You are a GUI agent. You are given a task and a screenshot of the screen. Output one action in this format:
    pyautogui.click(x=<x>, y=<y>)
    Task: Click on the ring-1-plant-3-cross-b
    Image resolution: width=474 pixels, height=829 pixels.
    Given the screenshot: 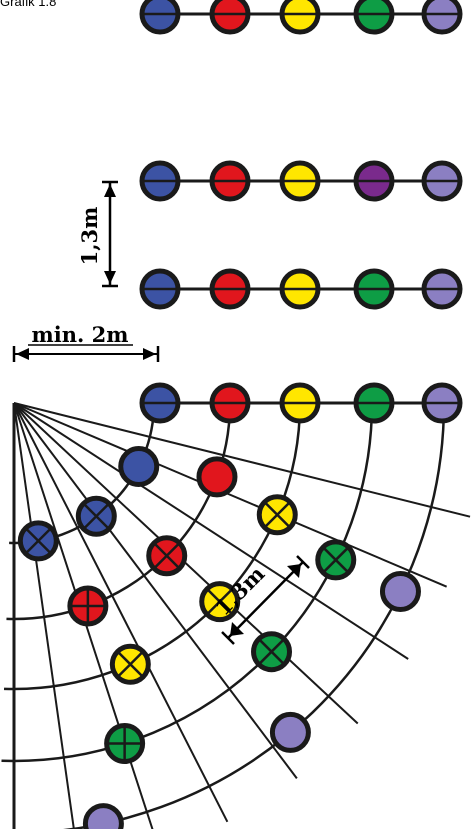 What is the action you would take?
    pyautogui.click(x=38, y=540)
    